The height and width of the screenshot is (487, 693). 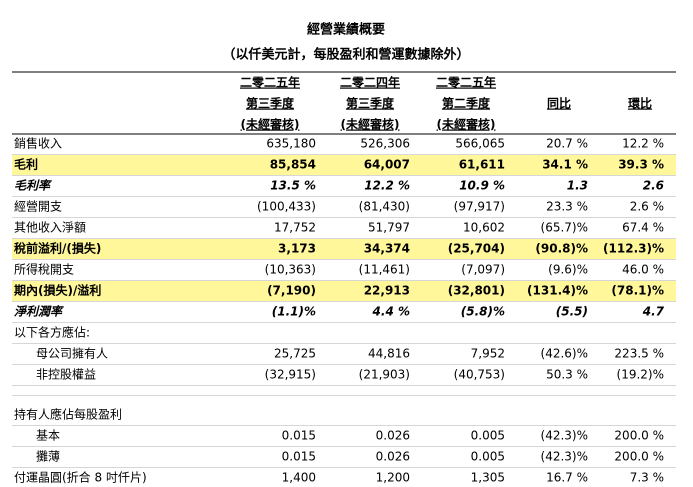 What do you see at coordinates (387, 249) in the screenshot?
I see `cell-value: 34,374` at bounding box center [387, 249].